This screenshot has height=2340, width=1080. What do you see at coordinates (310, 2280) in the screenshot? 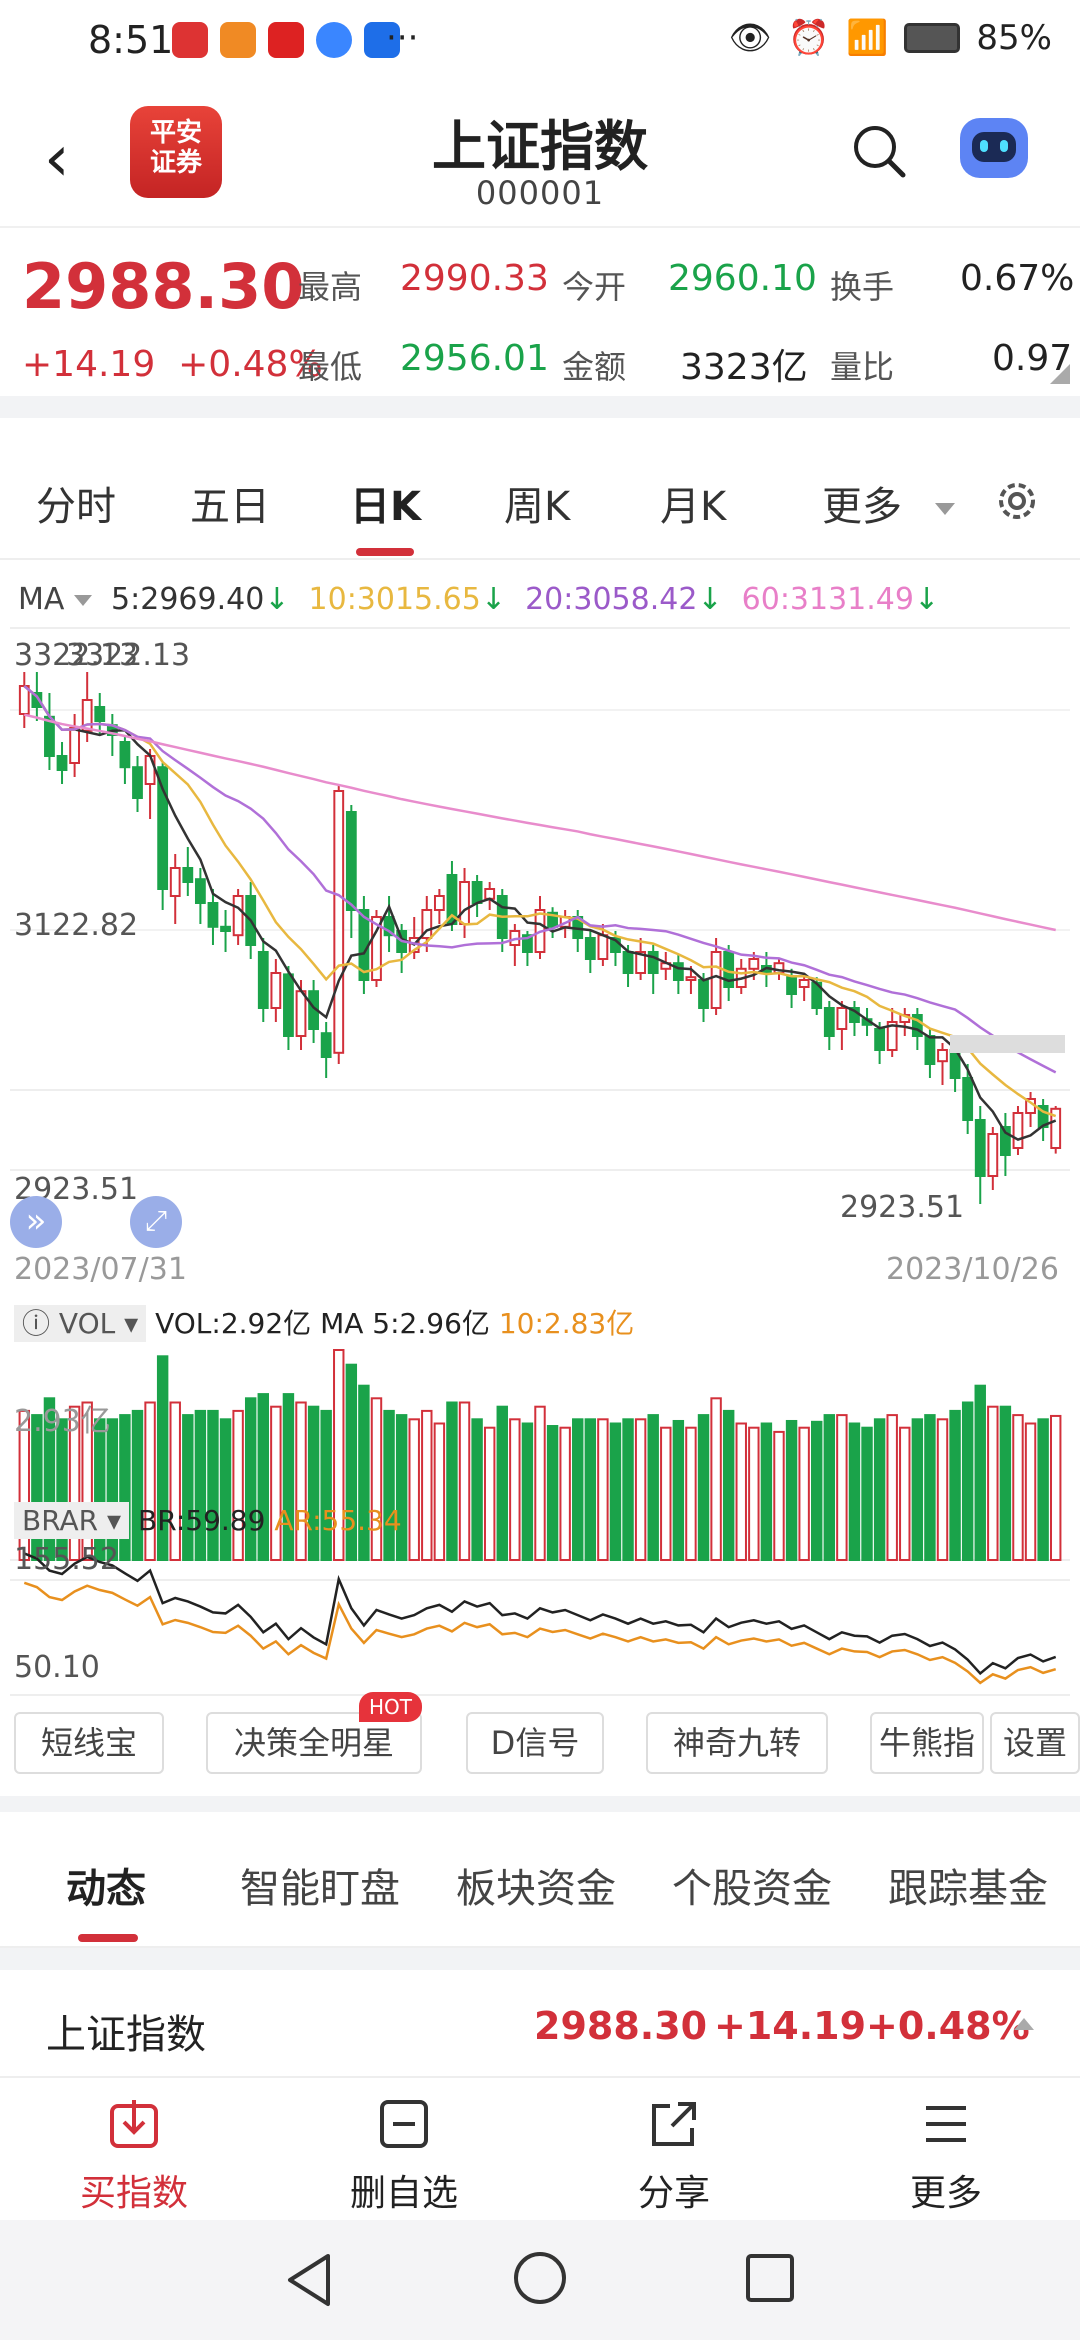
I see `nav-back-icon` at bounding box center [310, 2280].